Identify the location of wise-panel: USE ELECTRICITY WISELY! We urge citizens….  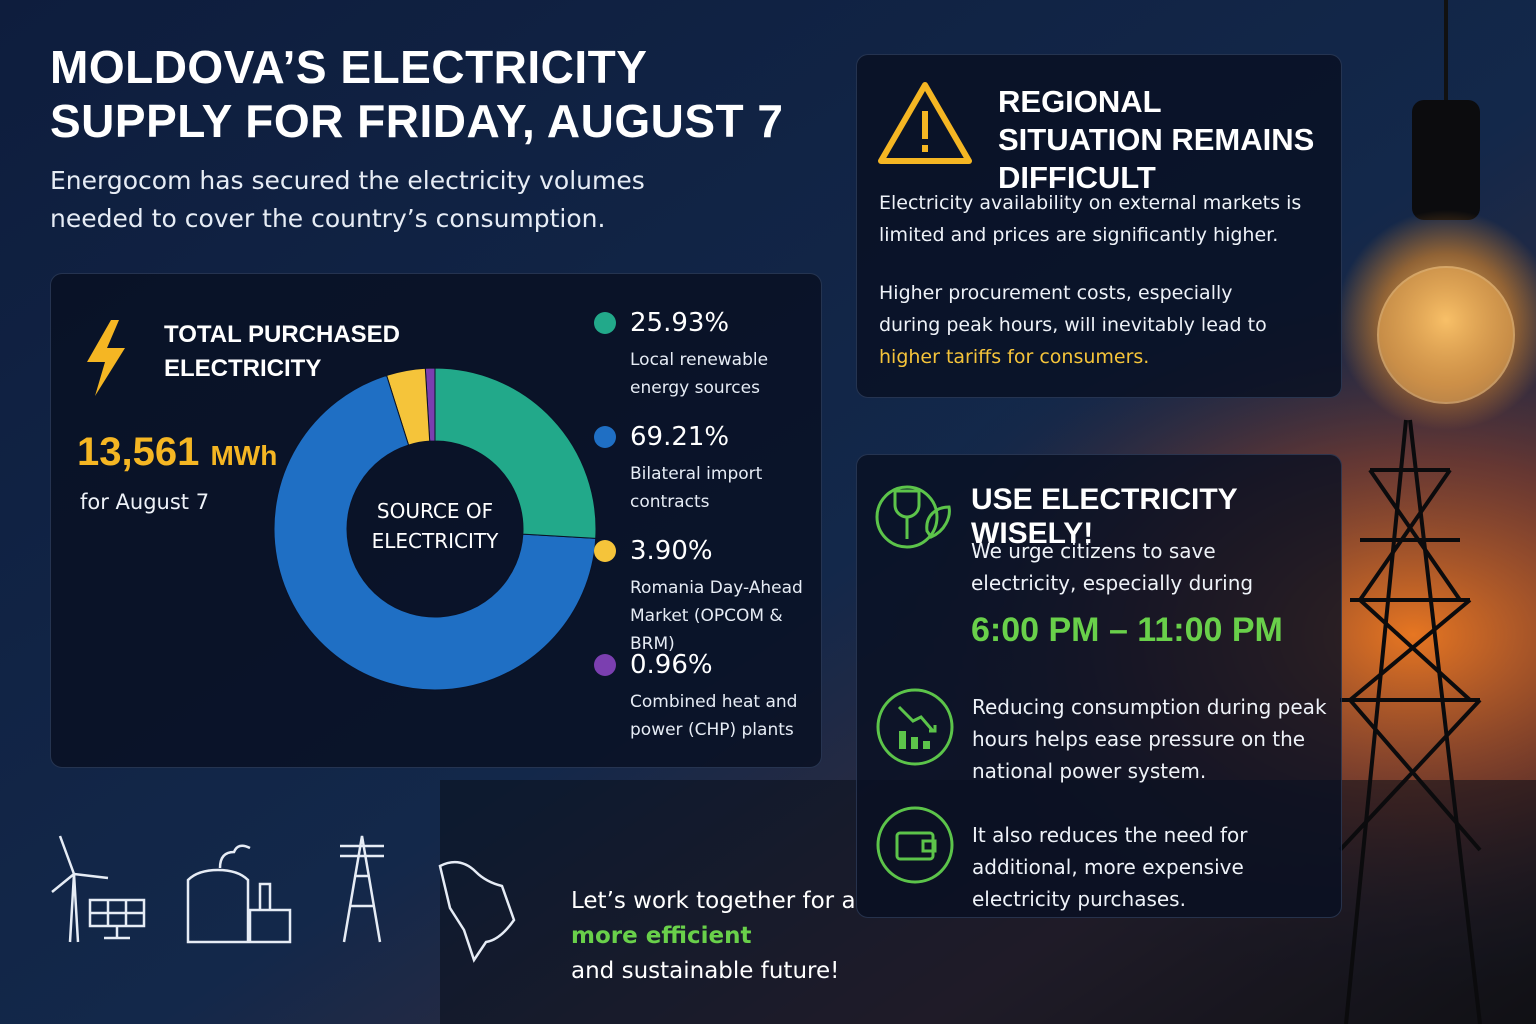
(1099, 686).